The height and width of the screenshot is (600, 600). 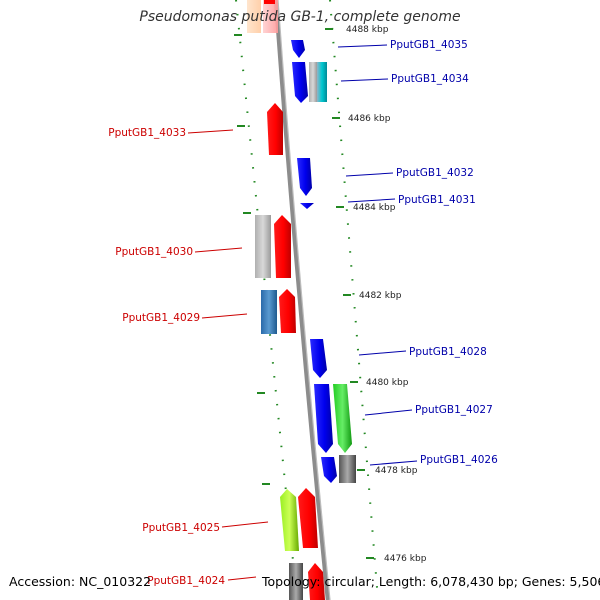 What do you see at coordinates (369, 119) in the screenshot?
I see `tick-label: 4486 kbp` at bounding box center [369, 119].